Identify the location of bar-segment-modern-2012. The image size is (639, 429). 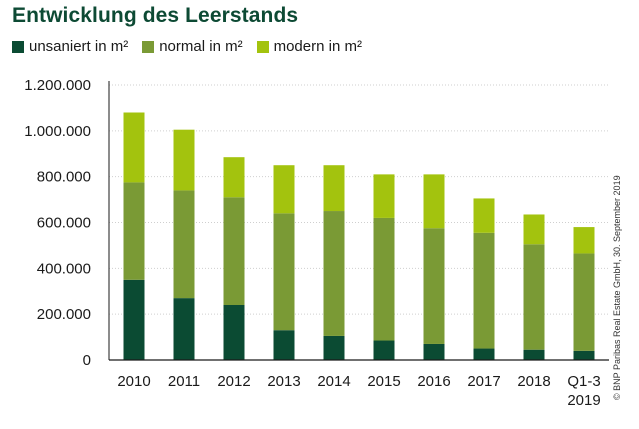
(234, 177).